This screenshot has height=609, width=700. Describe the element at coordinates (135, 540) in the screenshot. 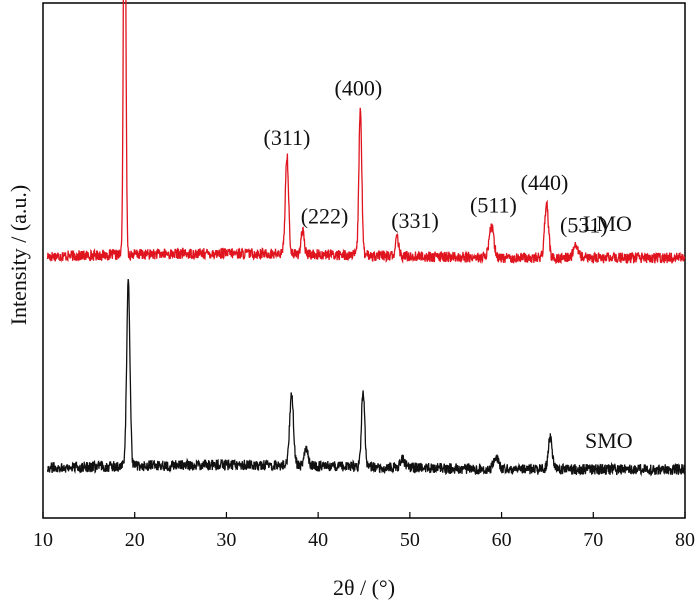

I see `x-tick-label: 20` at that location.